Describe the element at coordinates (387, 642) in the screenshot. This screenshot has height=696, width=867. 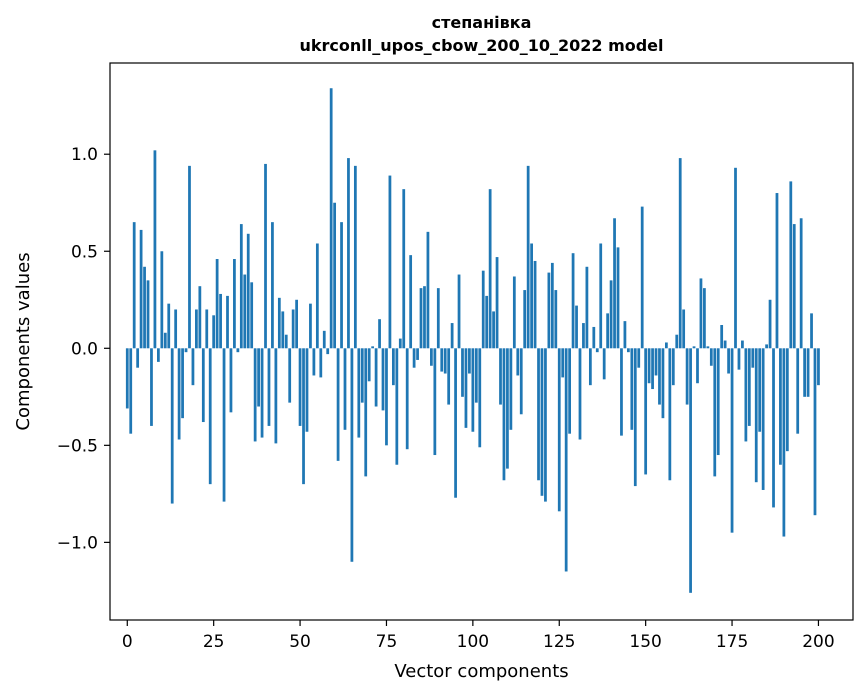
I see `x-tick-label: 75` at that location.